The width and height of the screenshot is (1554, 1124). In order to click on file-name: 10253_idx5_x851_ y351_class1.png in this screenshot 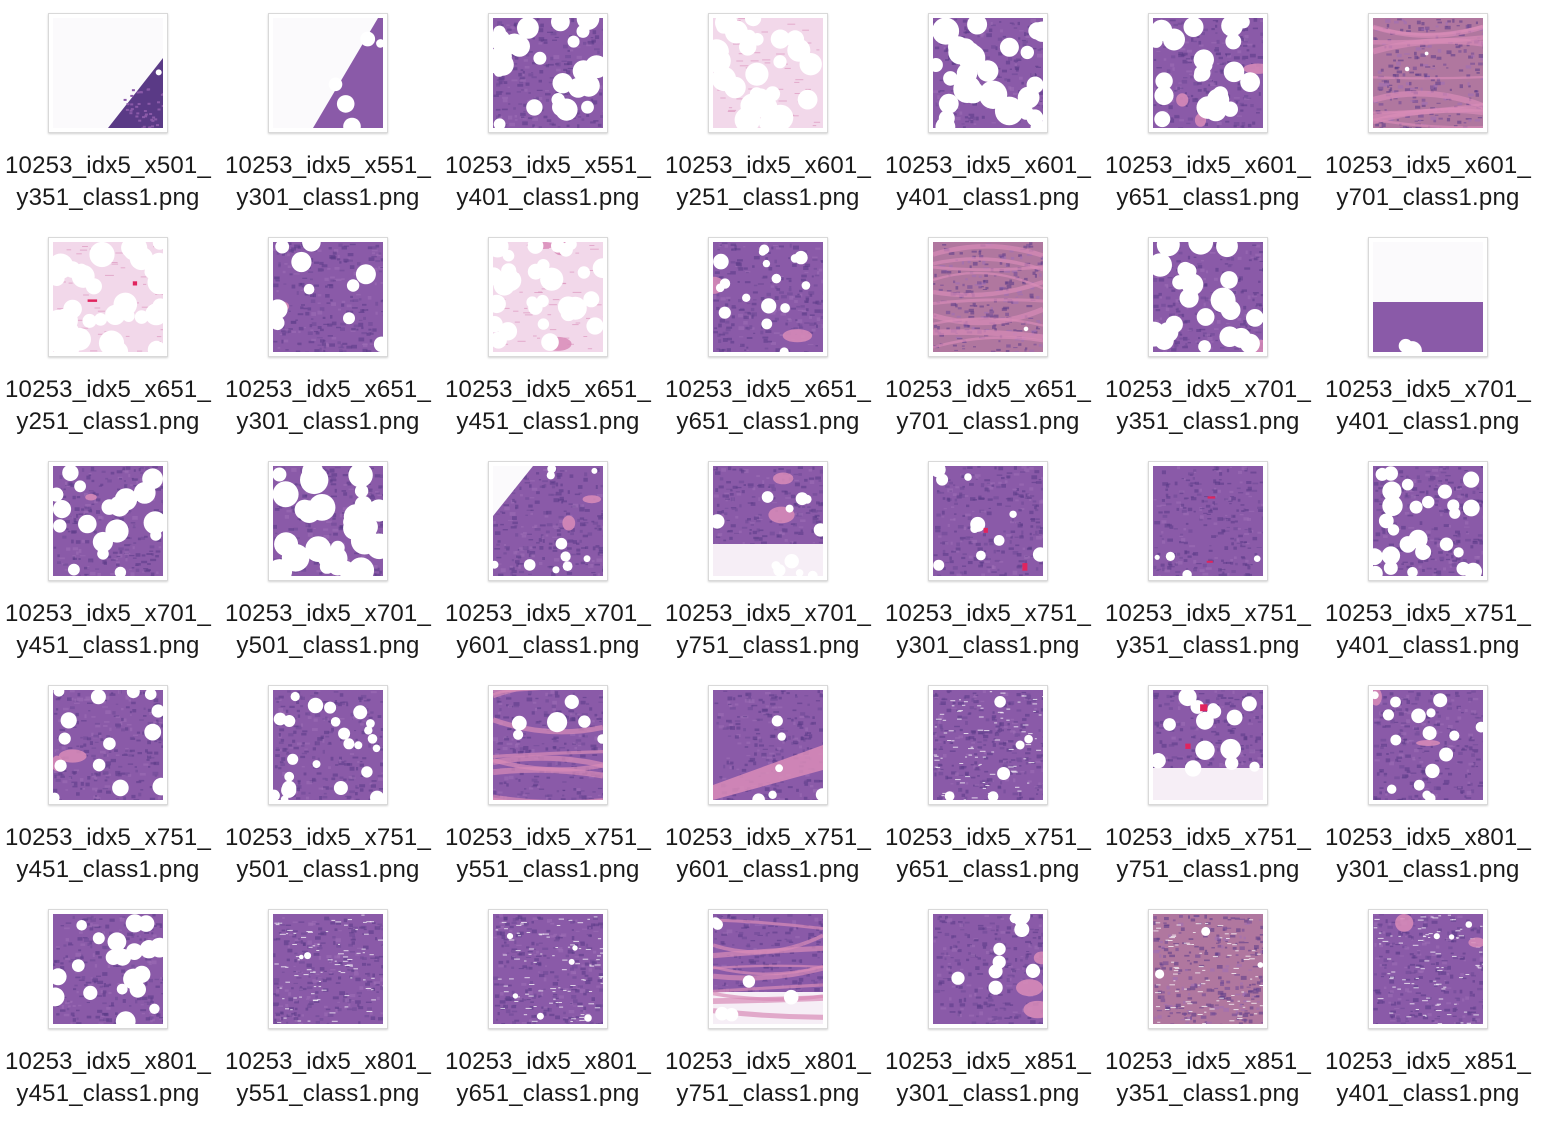, I will do `click(1208, 1078)`.